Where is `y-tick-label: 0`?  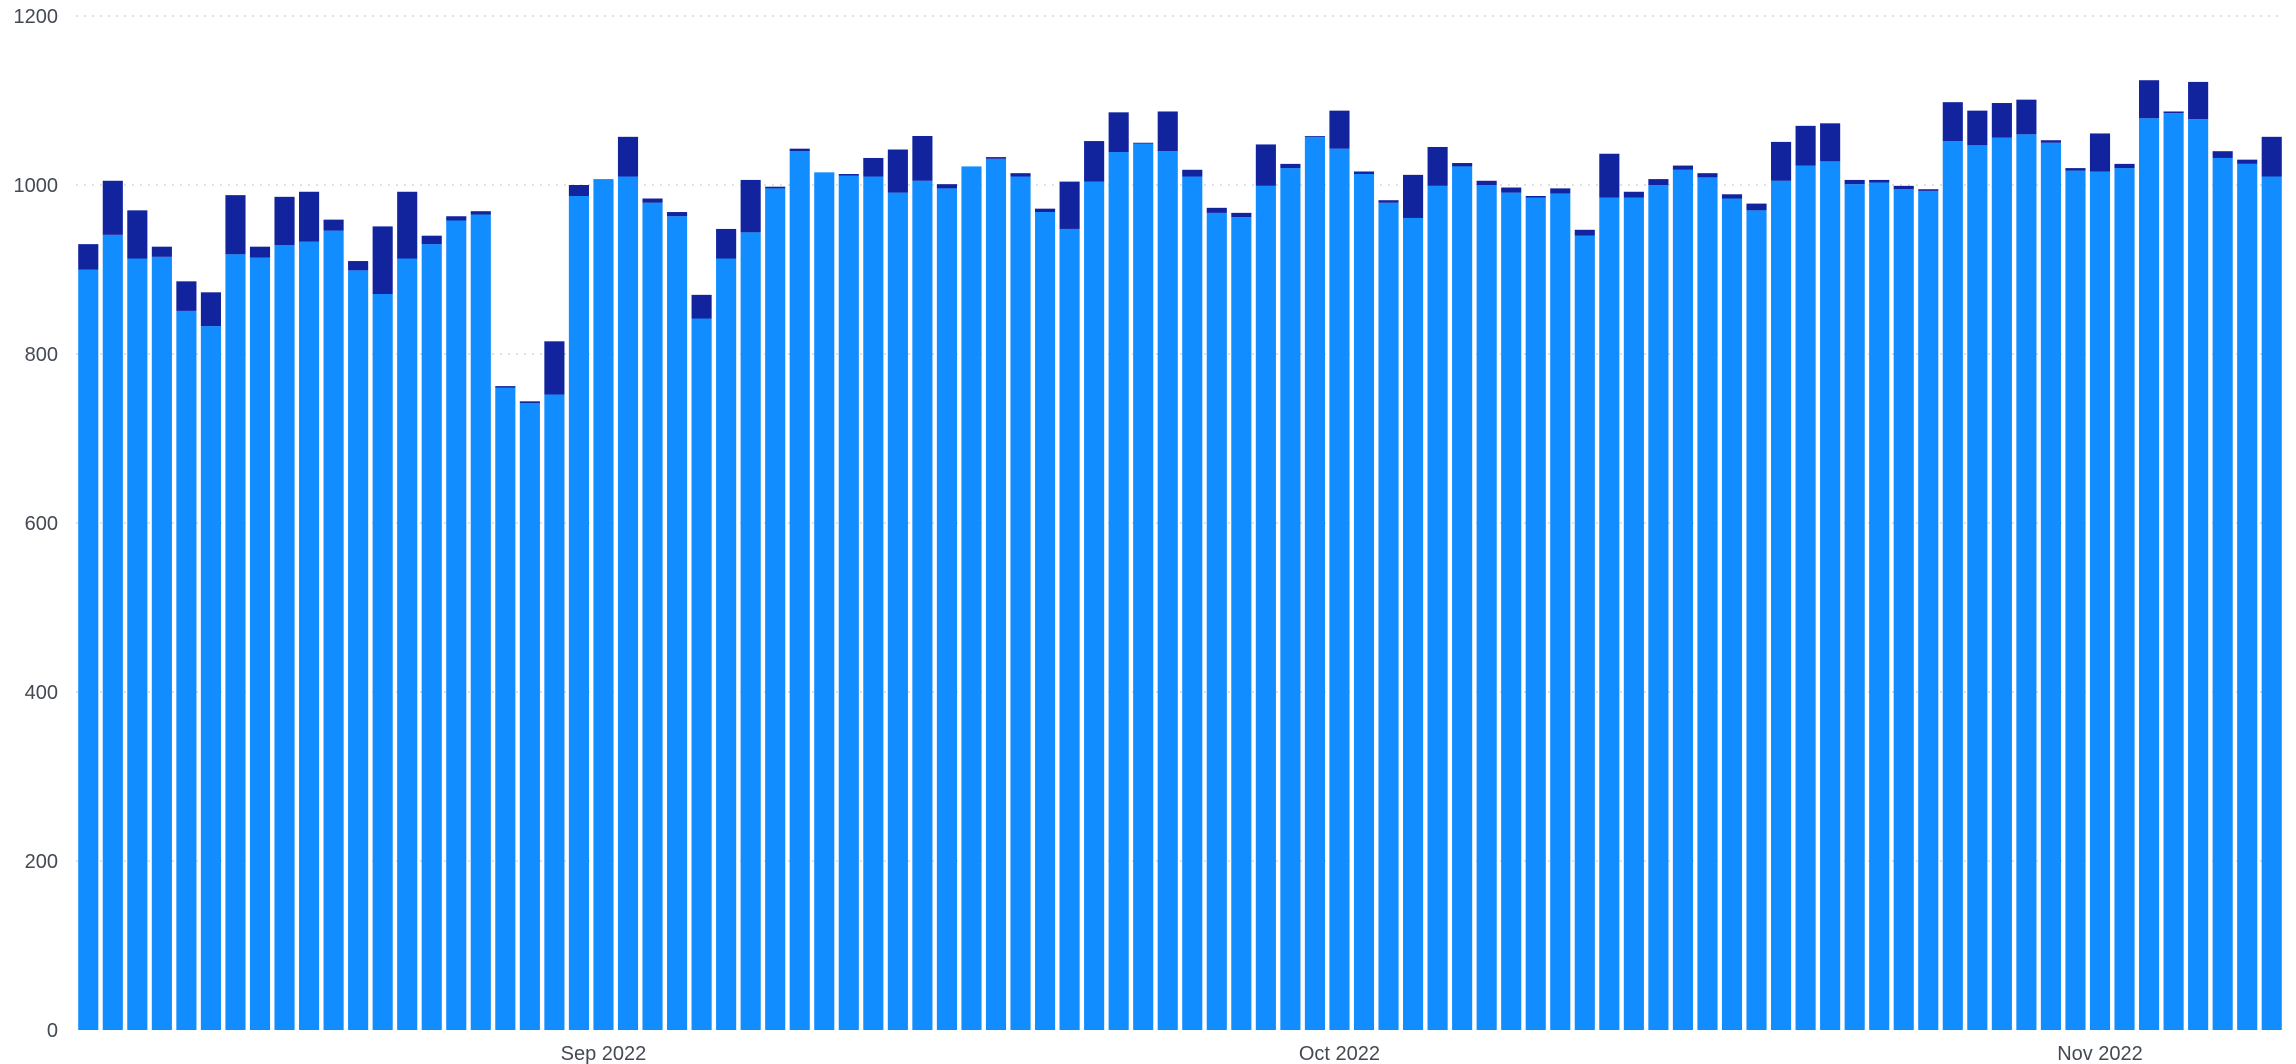 y-tick-label: 0 is located at coordinates (52, 1031).